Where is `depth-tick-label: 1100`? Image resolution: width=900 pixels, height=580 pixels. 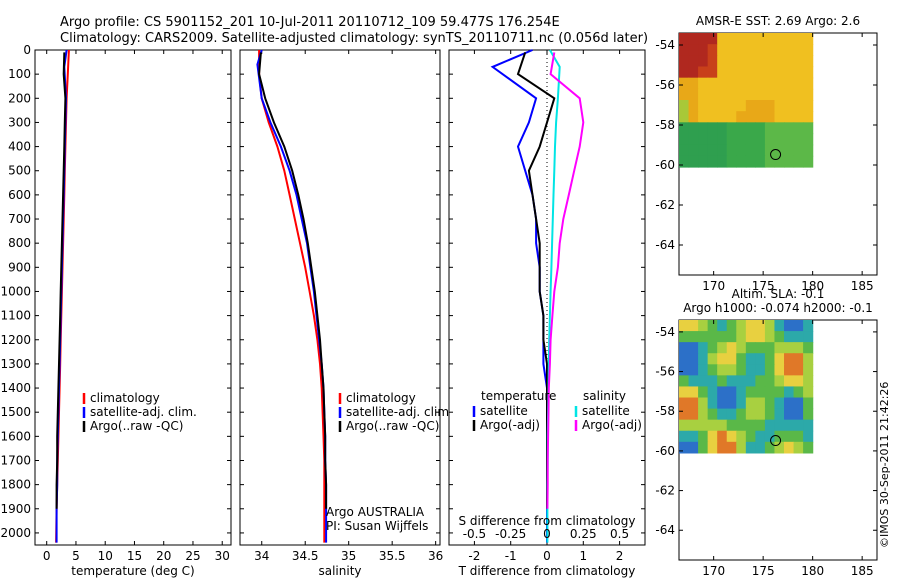
depth-tick-label: 1100 is located at coordinates (15, 316).